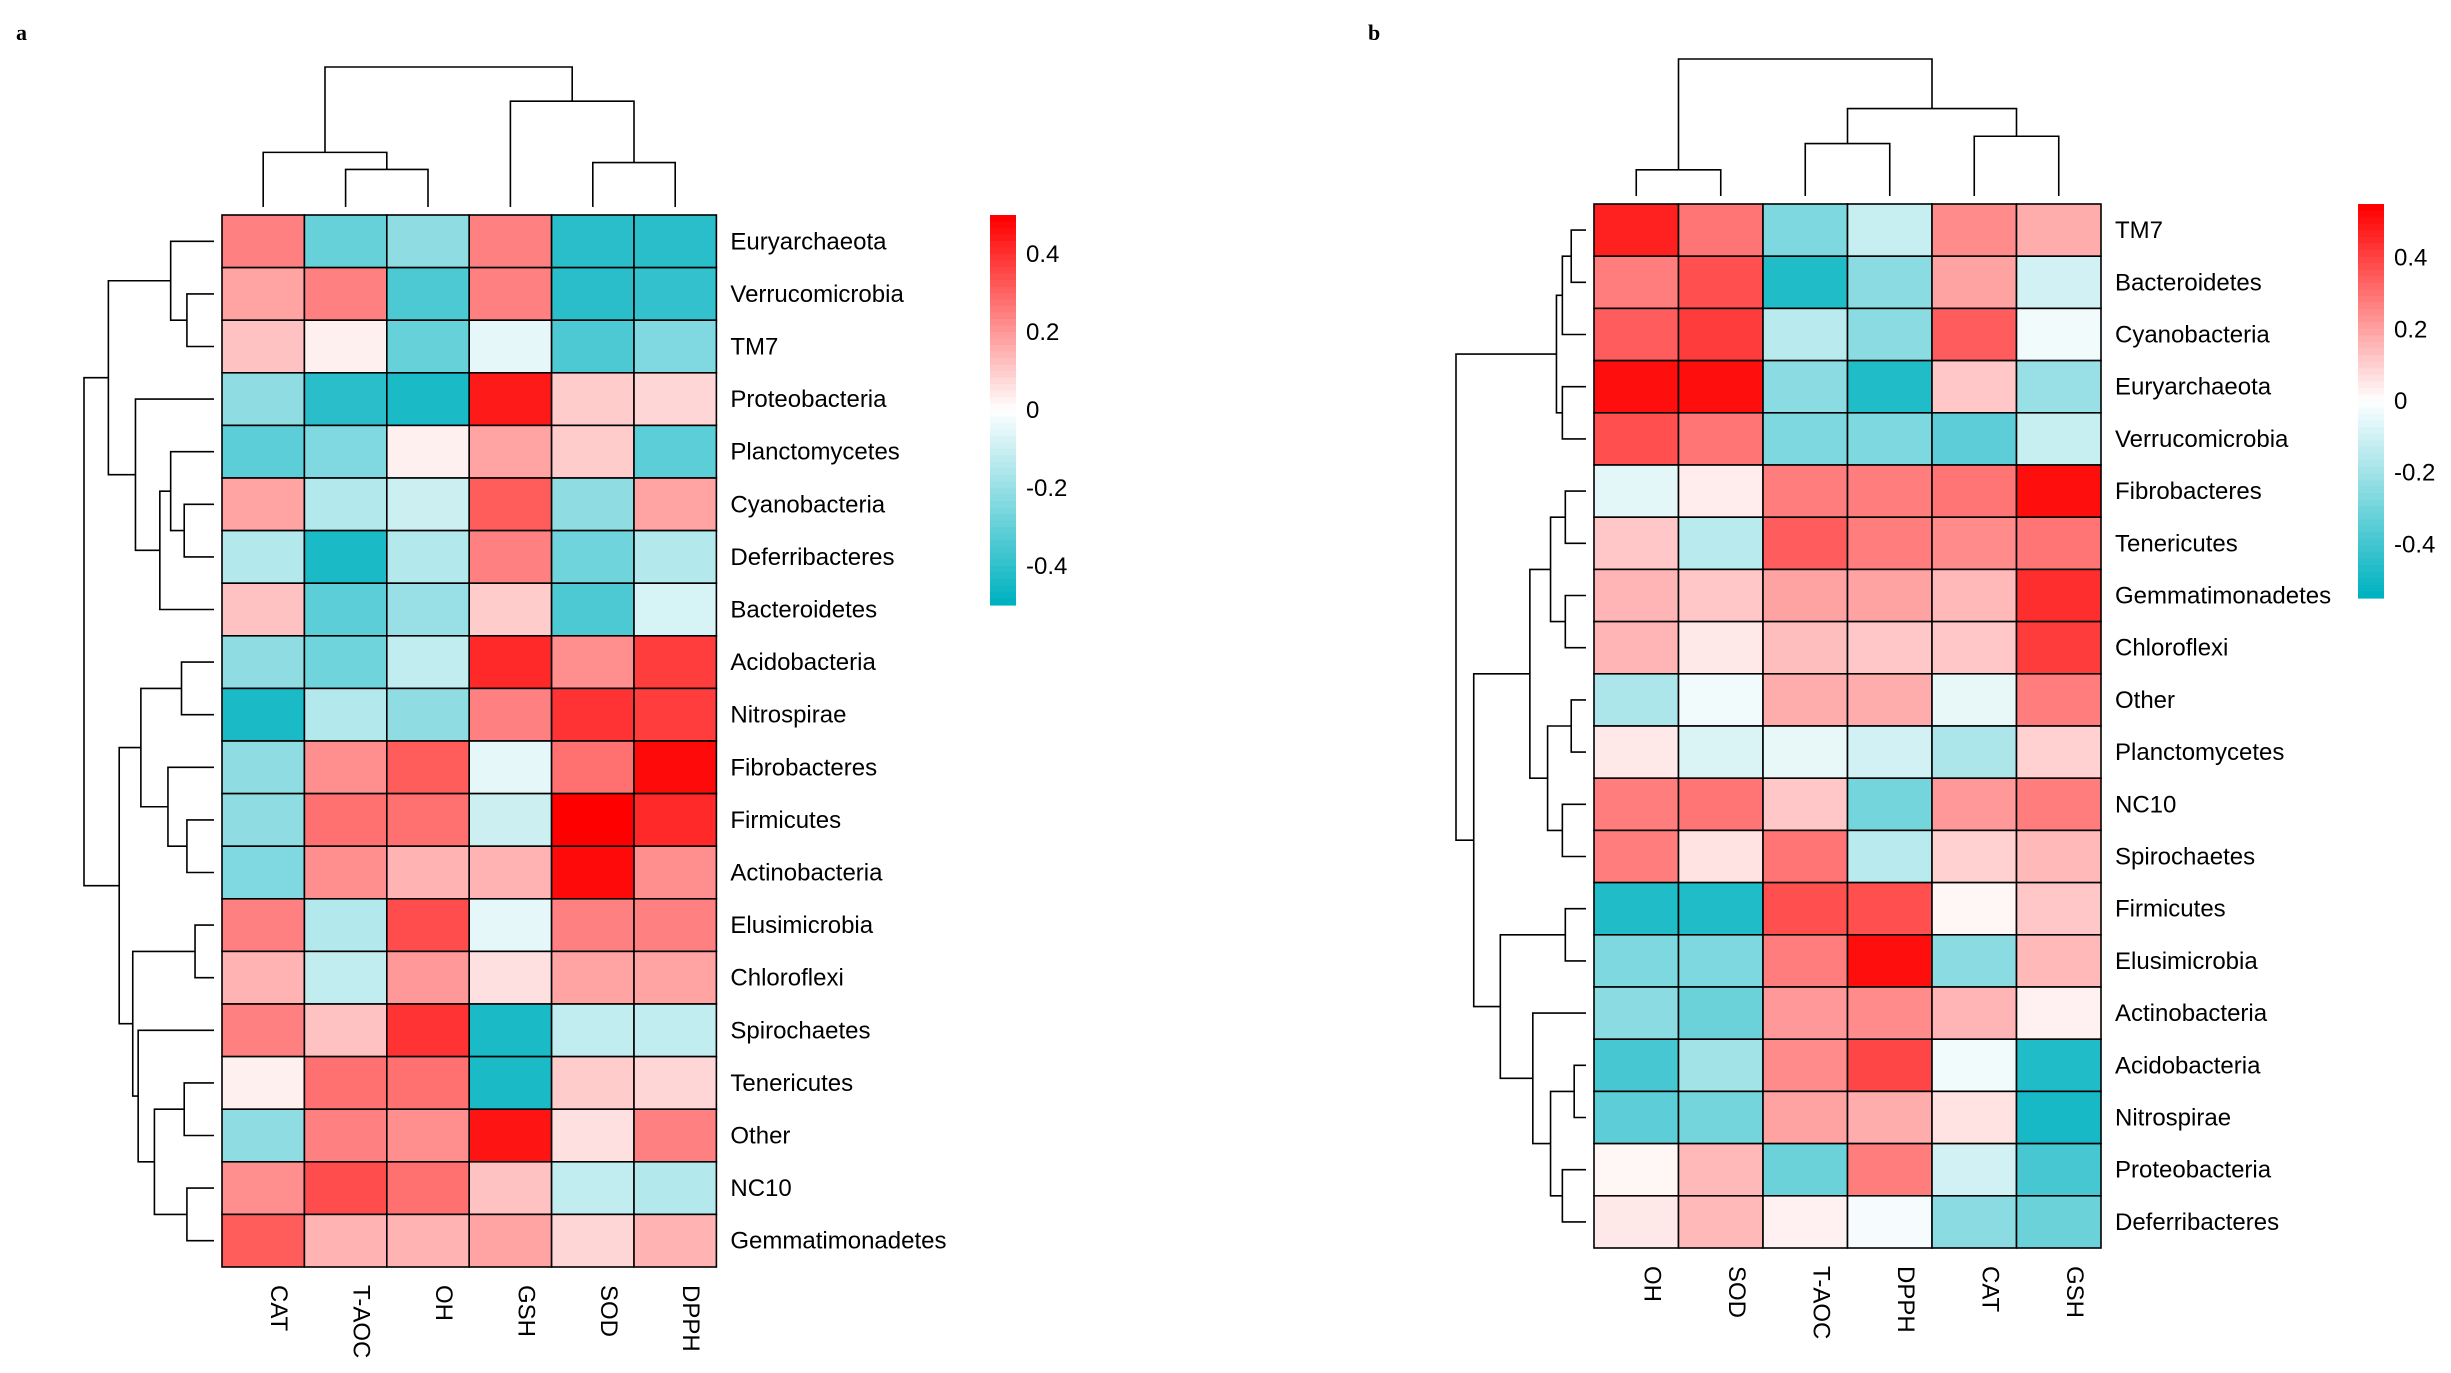 The height and width of the screenshot is (1373, 2451). I want to click on row-label: Gemmatimonadetes, so click(838, 1241).